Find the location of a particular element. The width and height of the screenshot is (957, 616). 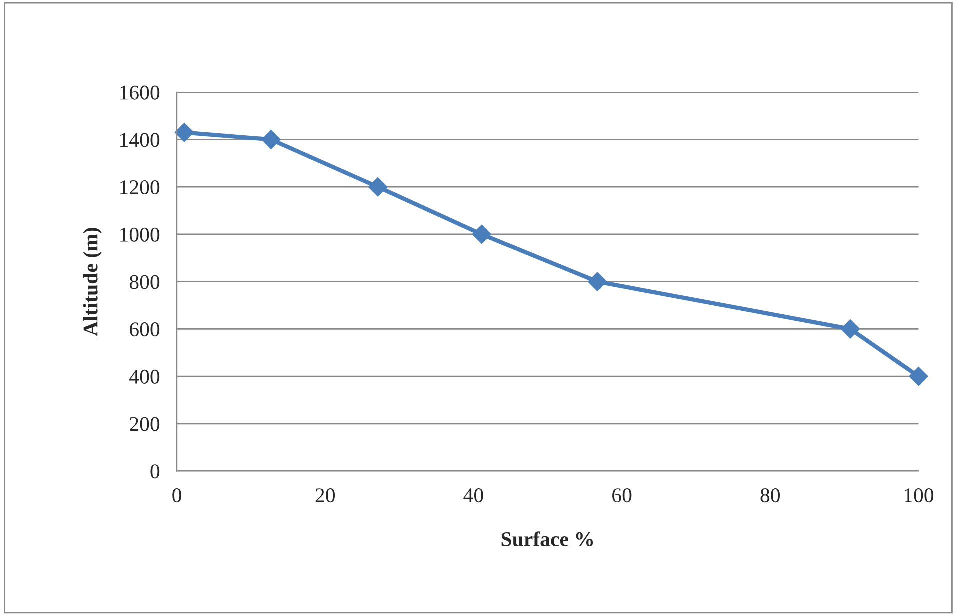

x-tick-label: 100 is located at coordinates (919, 495).